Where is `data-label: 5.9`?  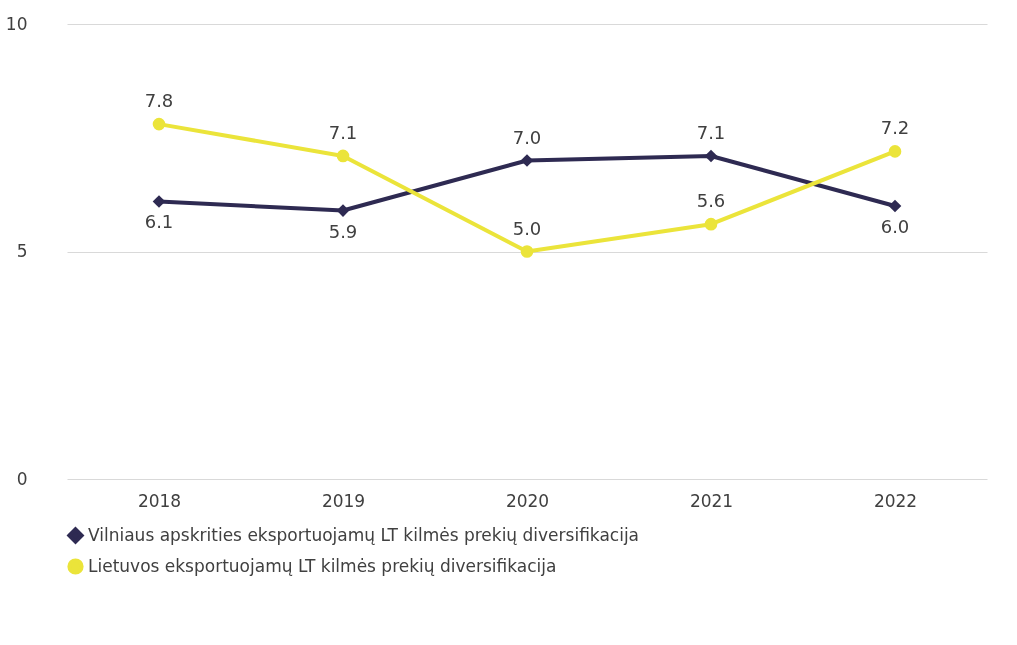
data-label: 5.9 is located at coordinates (343, 231).